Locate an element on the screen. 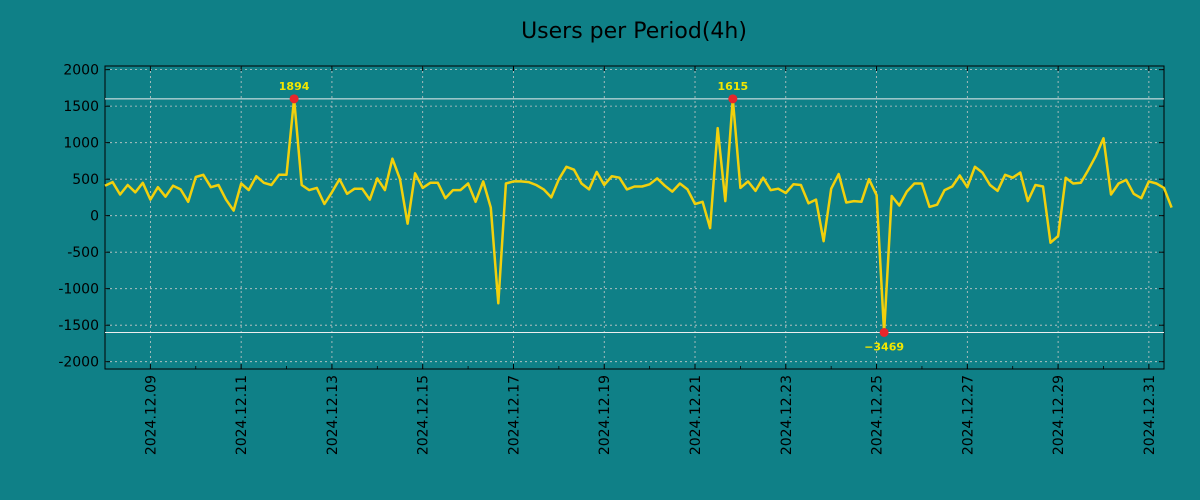 The width and height of the screenshot is (1200, 500). x-tick-label: 2024.12.25 is located at coordinates (878, 415).